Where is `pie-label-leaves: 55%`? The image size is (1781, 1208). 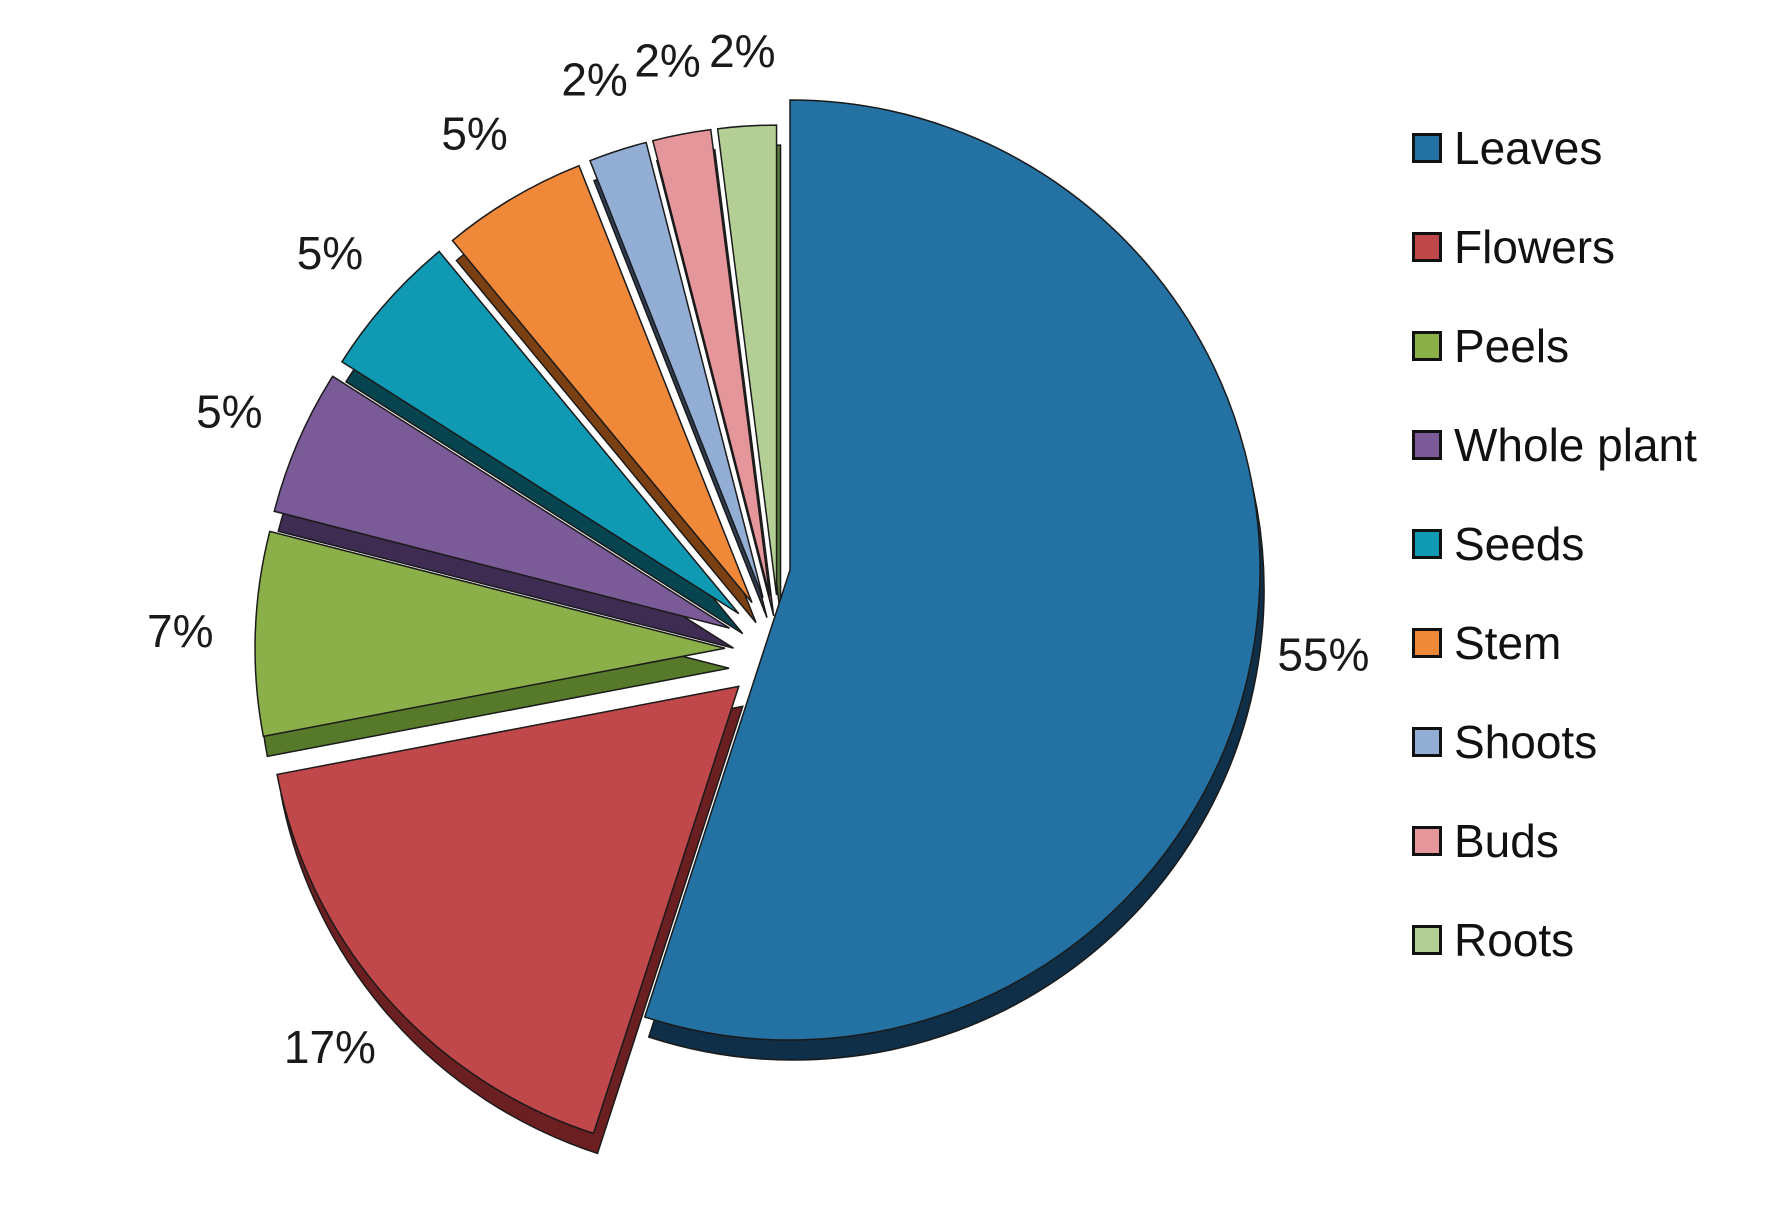 pie-label-leaves: 55% is located at coordinates (1323, 654).